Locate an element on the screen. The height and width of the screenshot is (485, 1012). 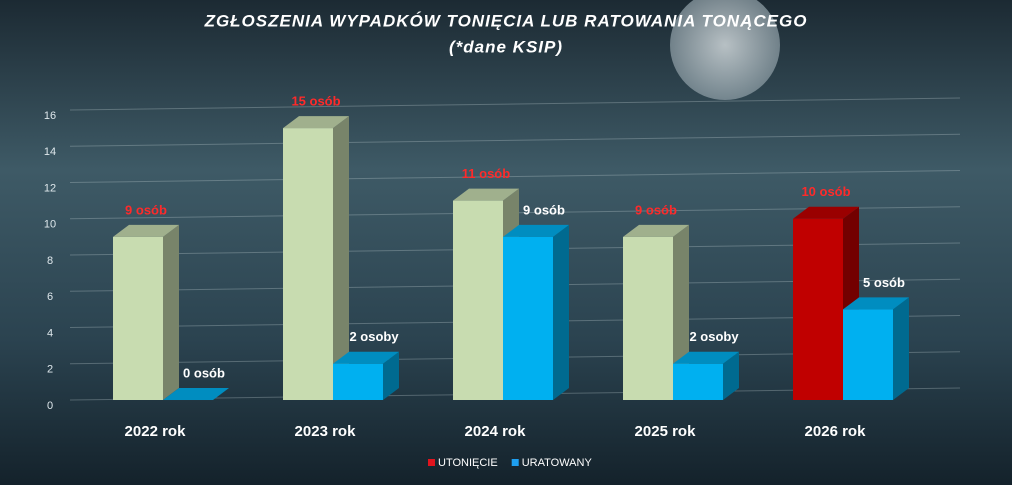
chart-subtitle: (*dane KSIP) is located at coordinates (506, 46).